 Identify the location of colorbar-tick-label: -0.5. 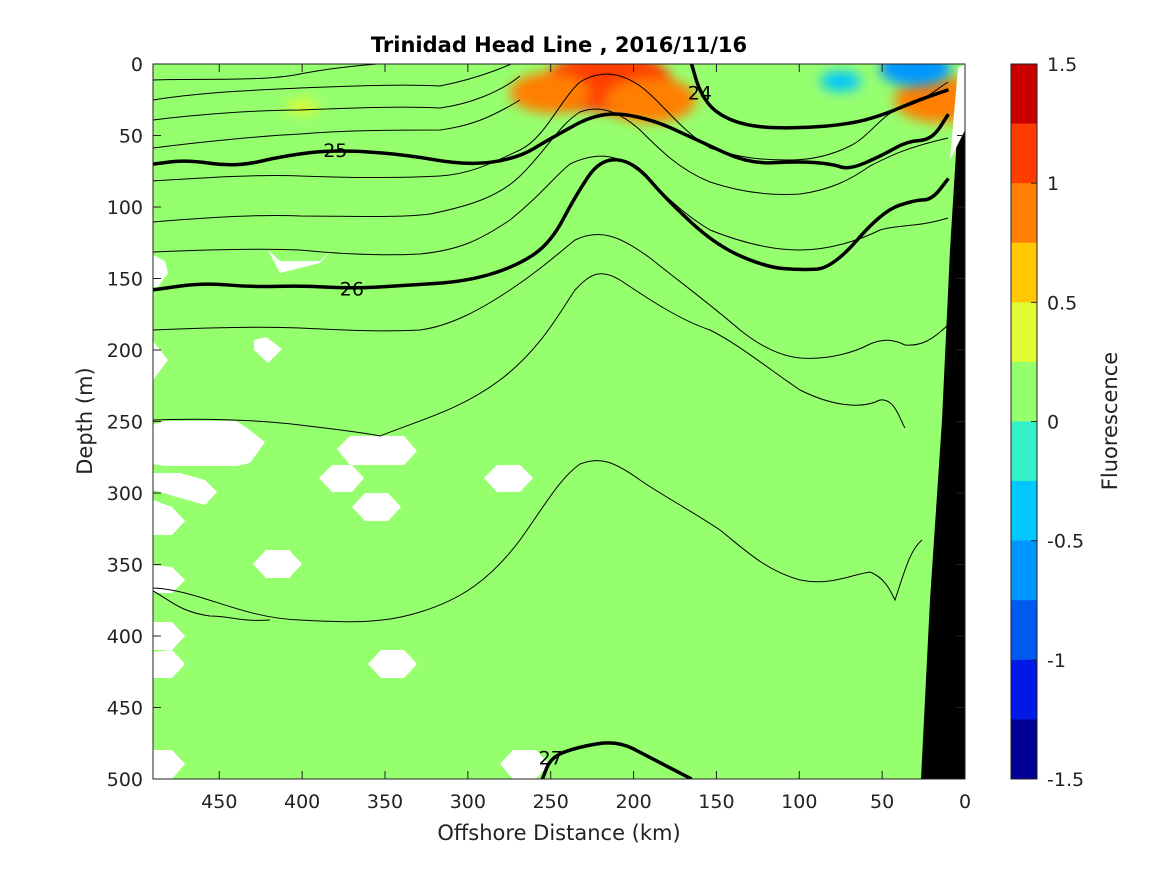
(1065, 542).